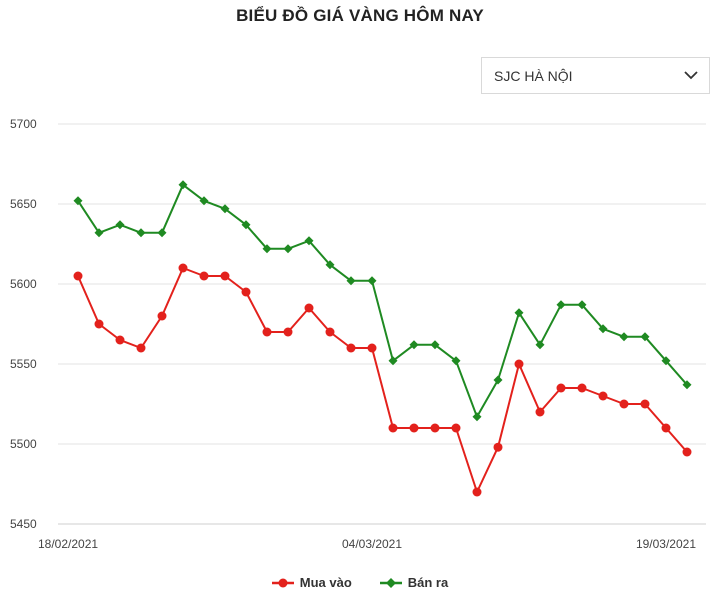  I want to click on y-tick-label: 5600, so click(23, 284).